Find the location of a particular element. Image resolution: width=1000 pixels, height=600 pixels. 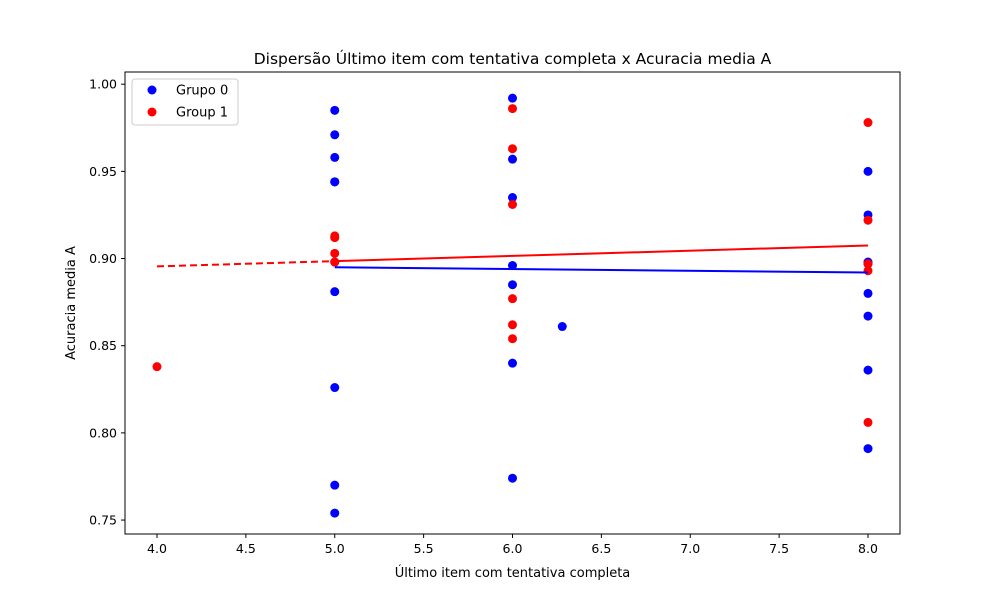

x-axis-label: Último item com tentativa completa is located at coordinates (513, 573).